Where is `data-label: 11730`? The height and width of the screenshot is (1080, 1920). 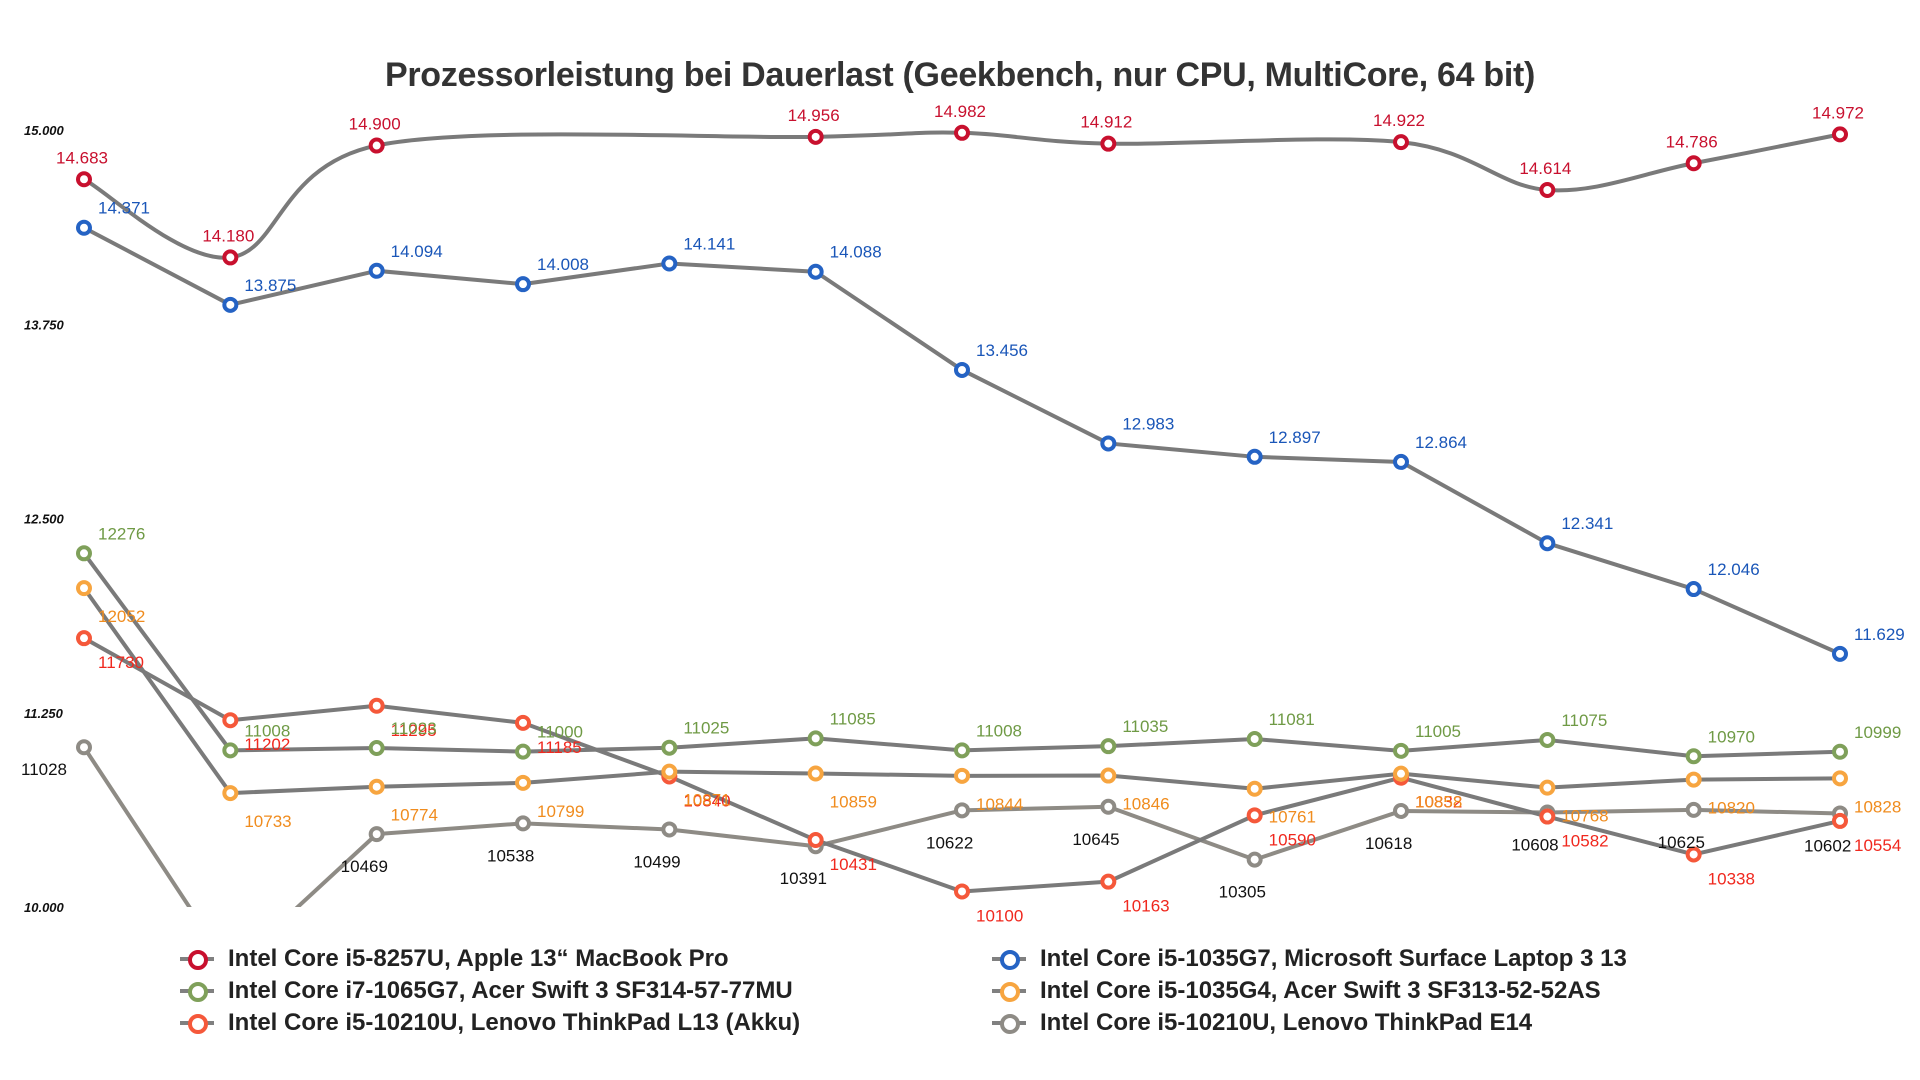
data-label: 11730 is located at coordinates (121, 662).